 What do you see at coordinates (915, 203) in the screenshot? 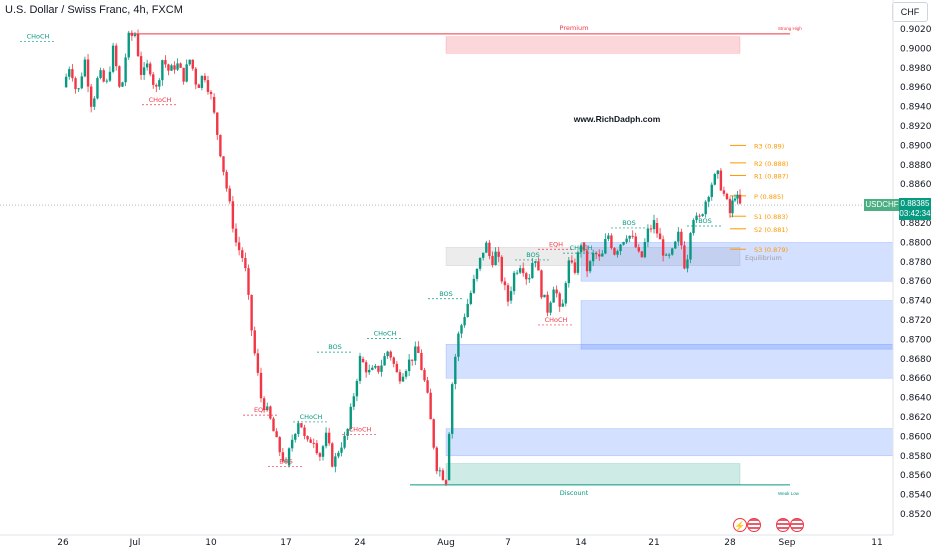
I see `last-price-value: 0.88385` at bounding box center [915, 203].